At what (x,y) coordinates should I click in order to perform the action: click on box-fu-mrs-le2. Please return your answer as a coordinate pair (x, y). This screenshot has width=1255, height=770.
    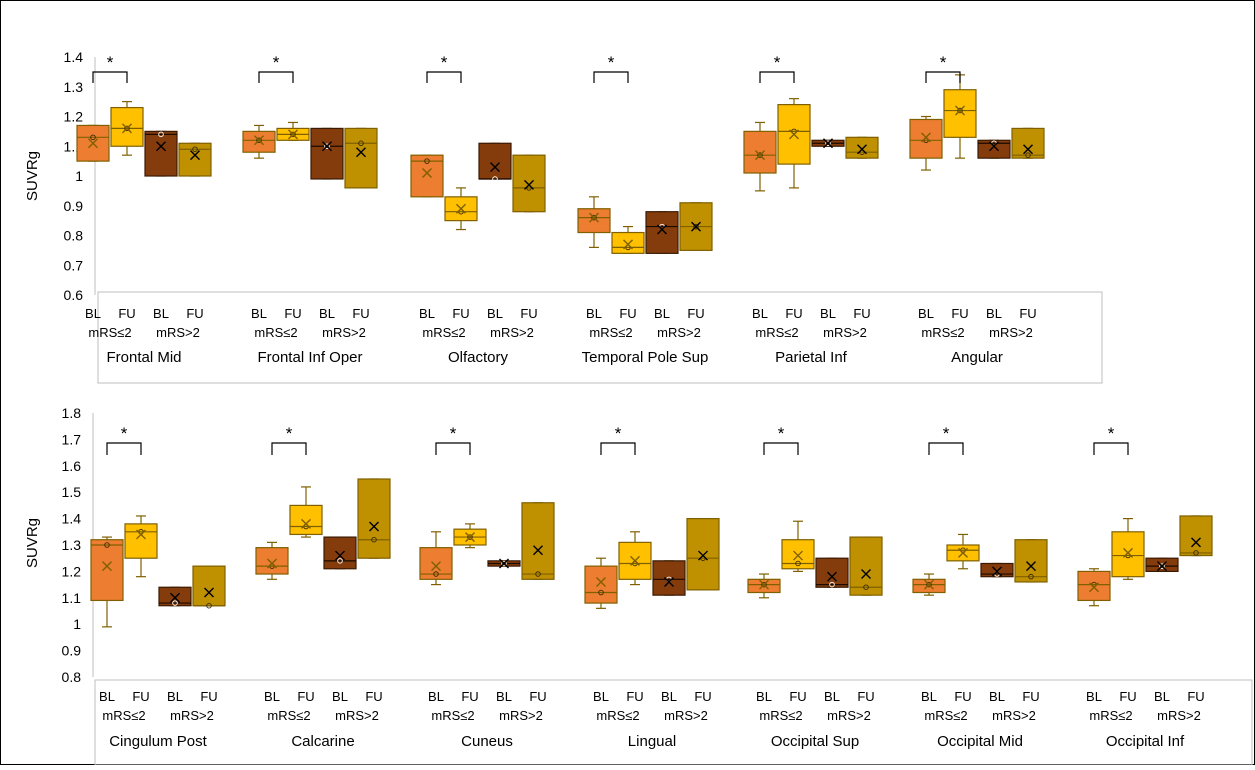
    Looking at the image, I should click on (306, 520).